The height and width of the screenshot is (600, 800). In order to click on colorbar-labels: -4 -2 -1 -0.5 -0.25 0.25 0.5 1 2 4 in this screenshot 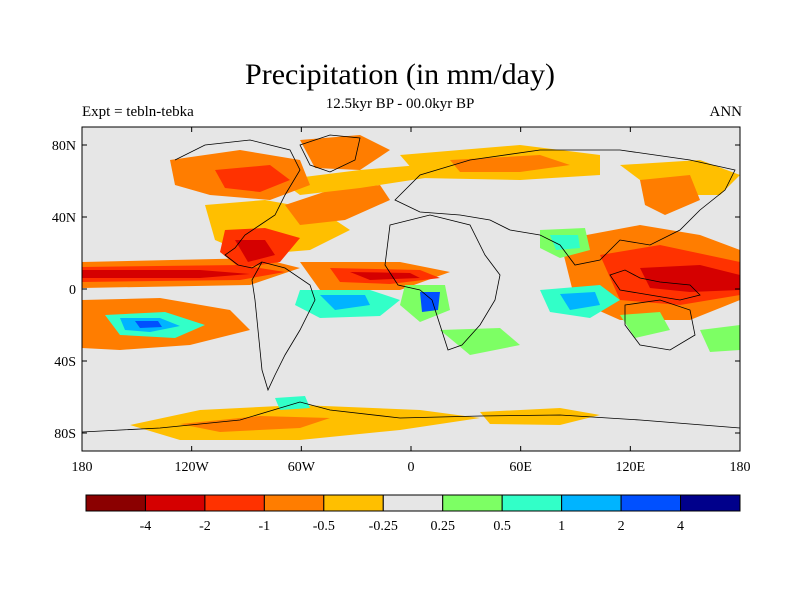, I will do `click(412, 526)`.